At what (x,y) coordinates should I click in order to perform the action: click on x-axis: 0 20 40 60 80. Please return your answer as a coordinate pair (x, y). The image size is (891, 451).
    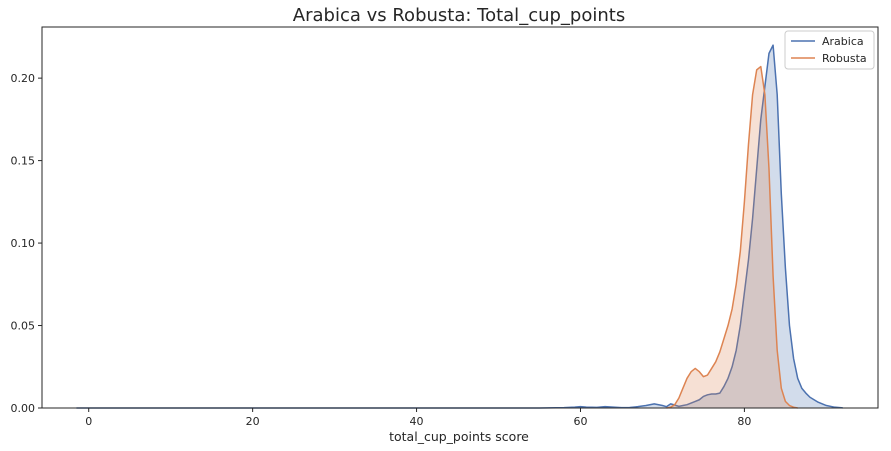
    Looking at the image, I should click on (418, 418).